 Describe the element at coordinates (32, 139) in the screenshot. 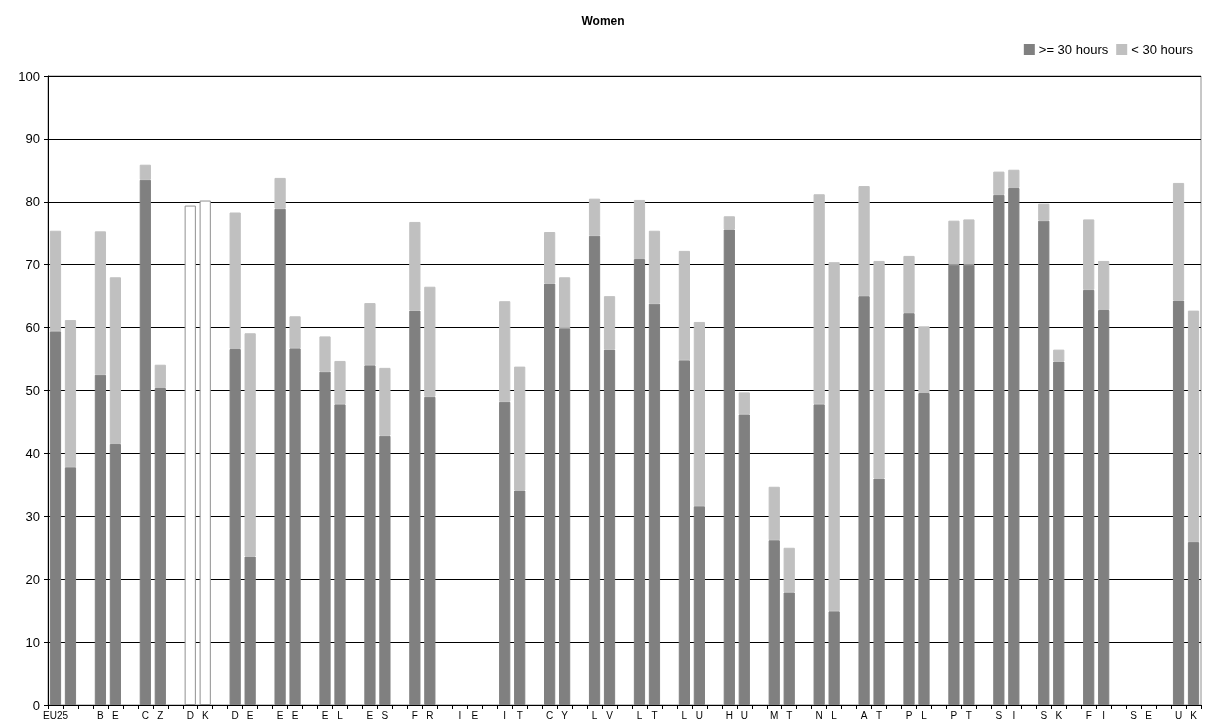

I see `y-tick-label: 90` at that location.